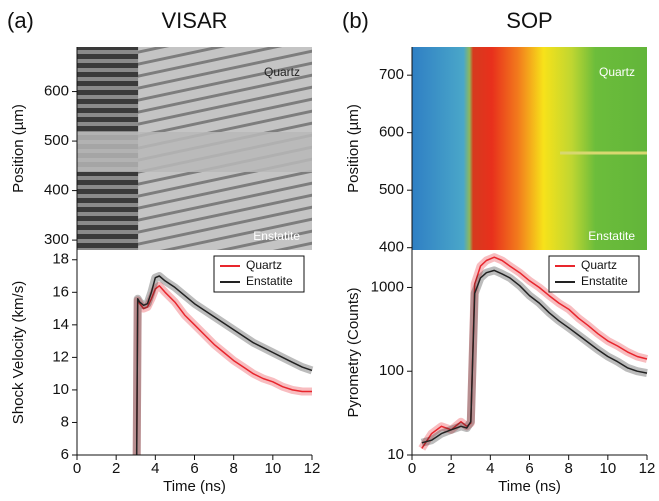 The height and width of the screenshot is (501, 659). I want to click on y-tick-label: 12, so click(60, 356).